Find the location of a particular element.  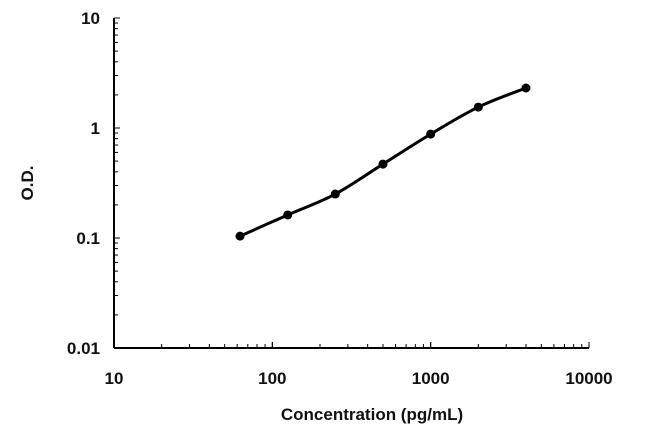

x-axis-title: Concentration (pg/mL) is located at coordinates (372, 414).